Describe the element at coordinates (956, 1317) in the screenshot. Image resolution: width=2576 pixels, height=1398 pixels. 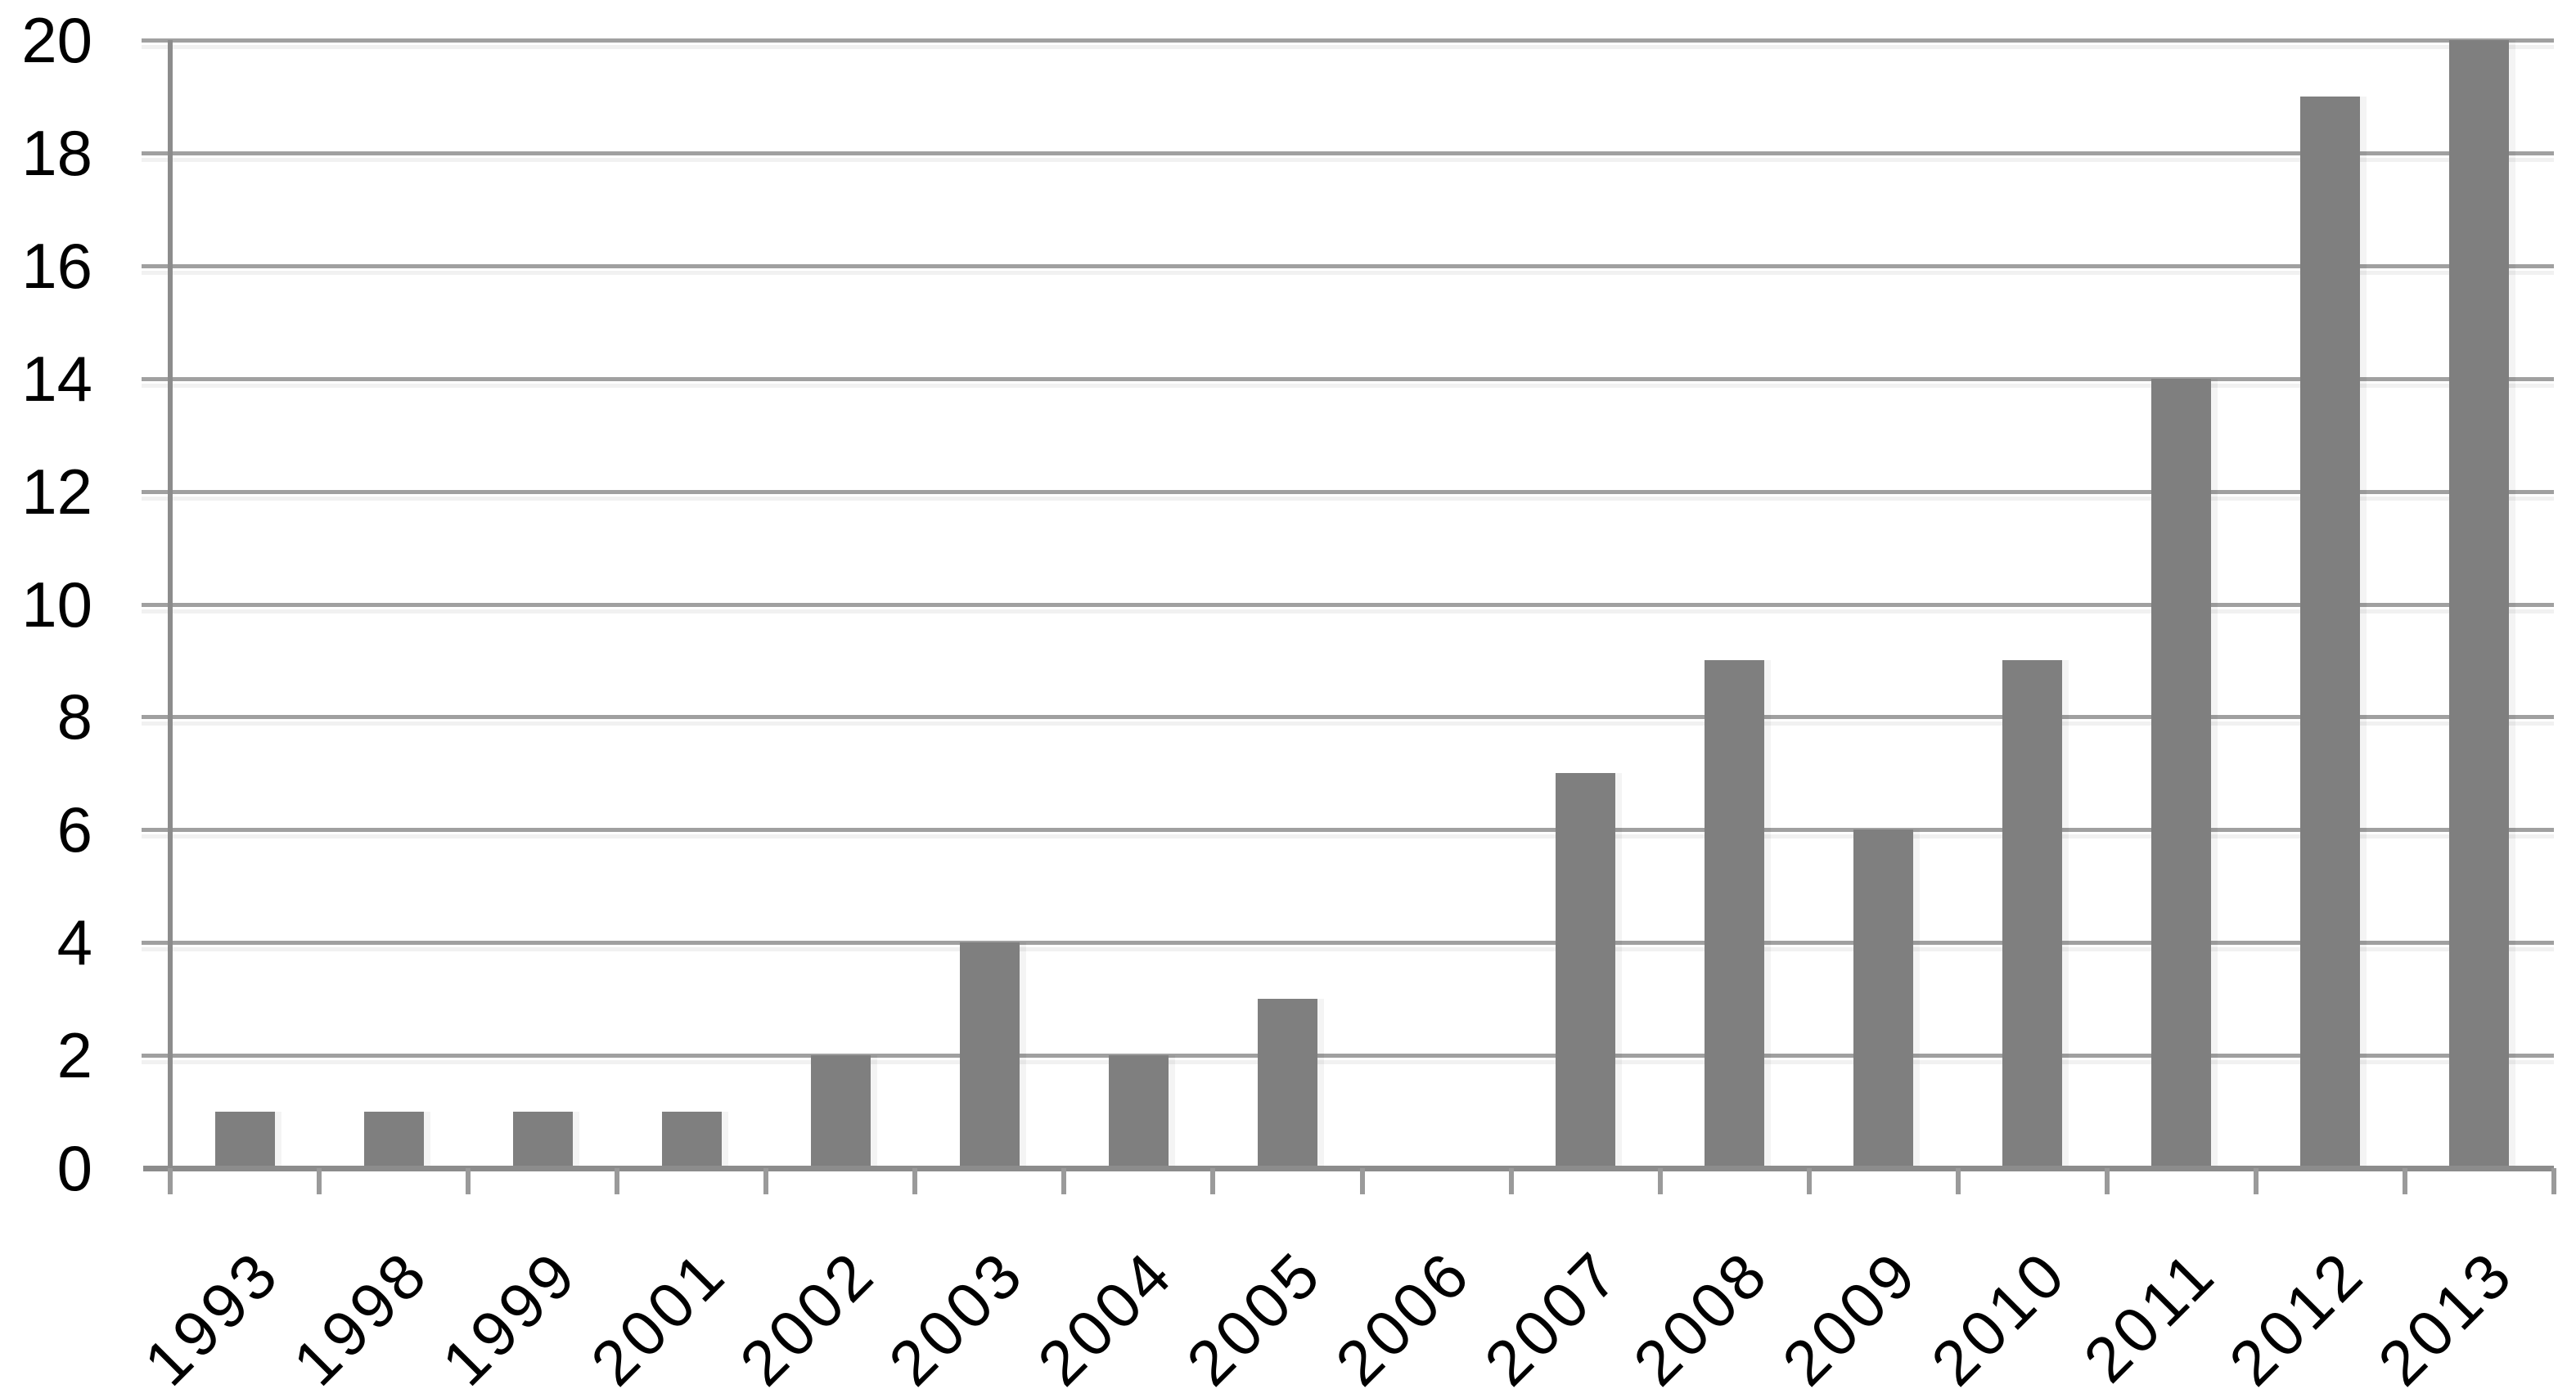
I see `x-axis-category-label: 2003` at that location.